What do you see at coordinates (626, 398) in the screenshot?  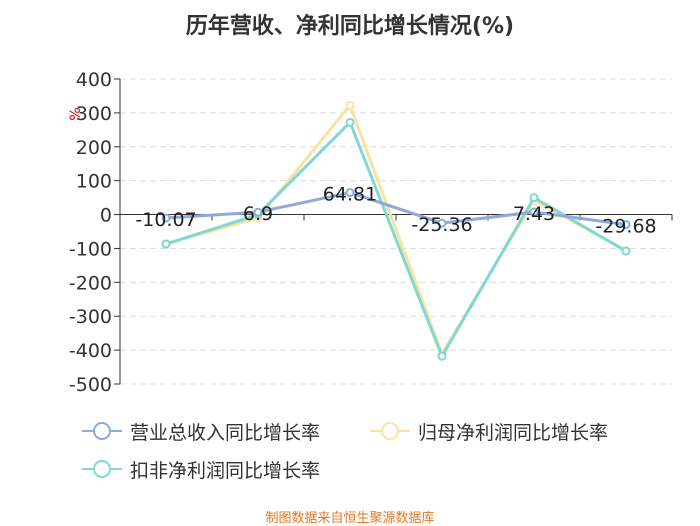 I see `x-tick-label: 2024` at bounding box center [626, 398].